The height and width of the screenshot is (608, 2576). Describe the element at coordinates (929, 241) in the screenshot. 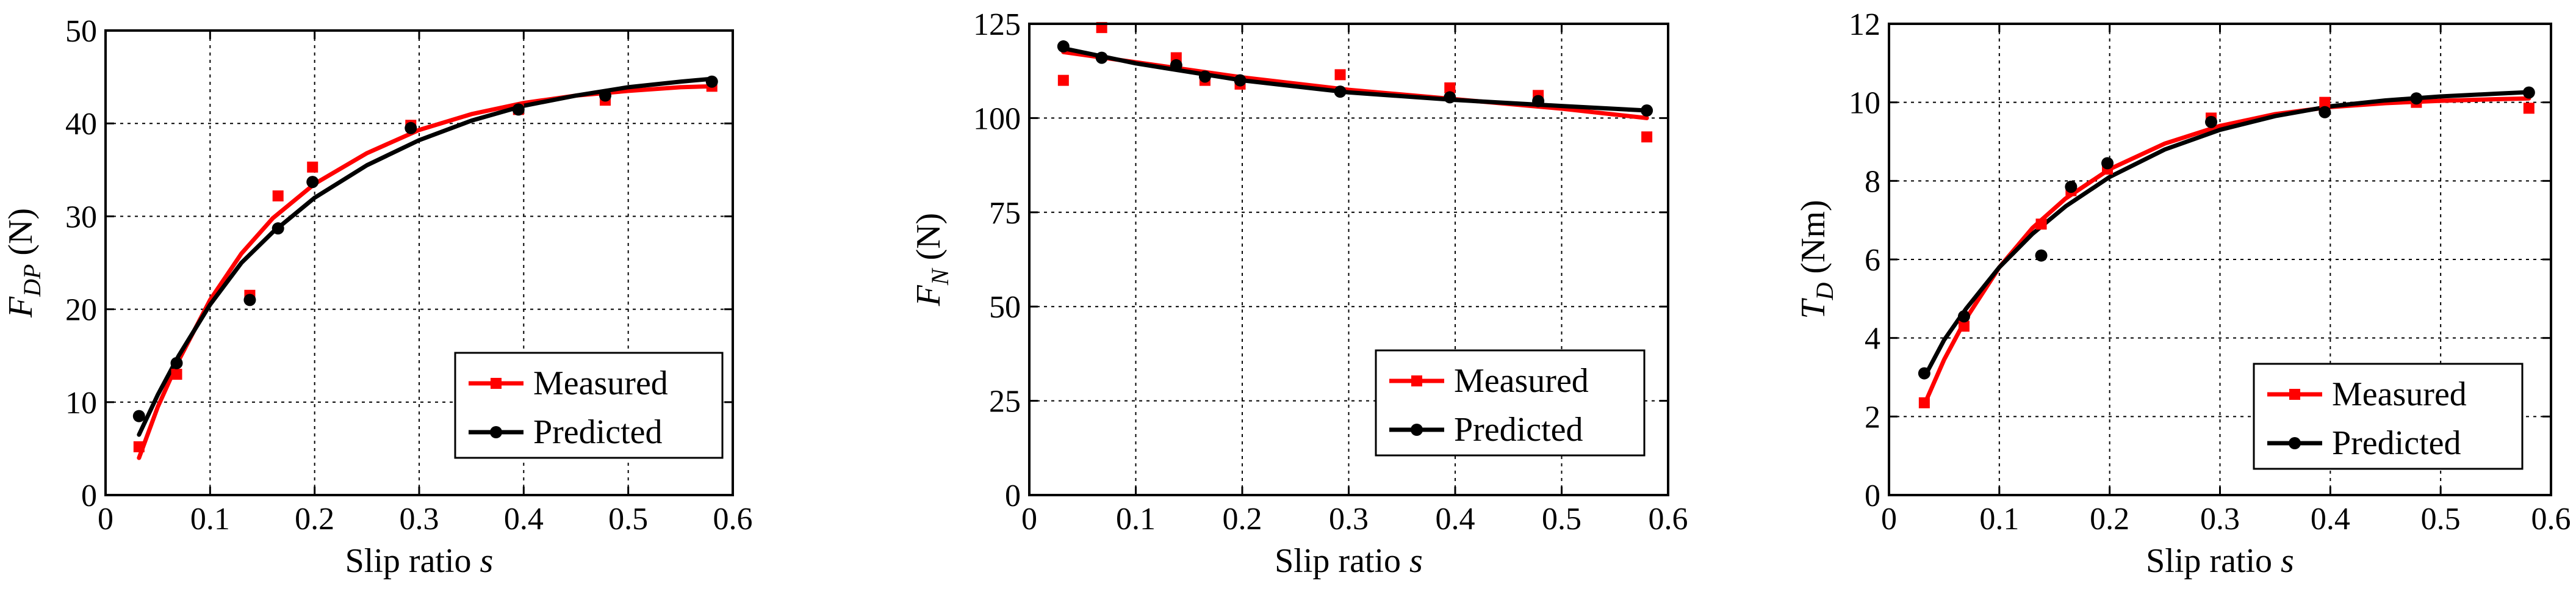

I see `y-axis-label-unit: (N)` at that location.